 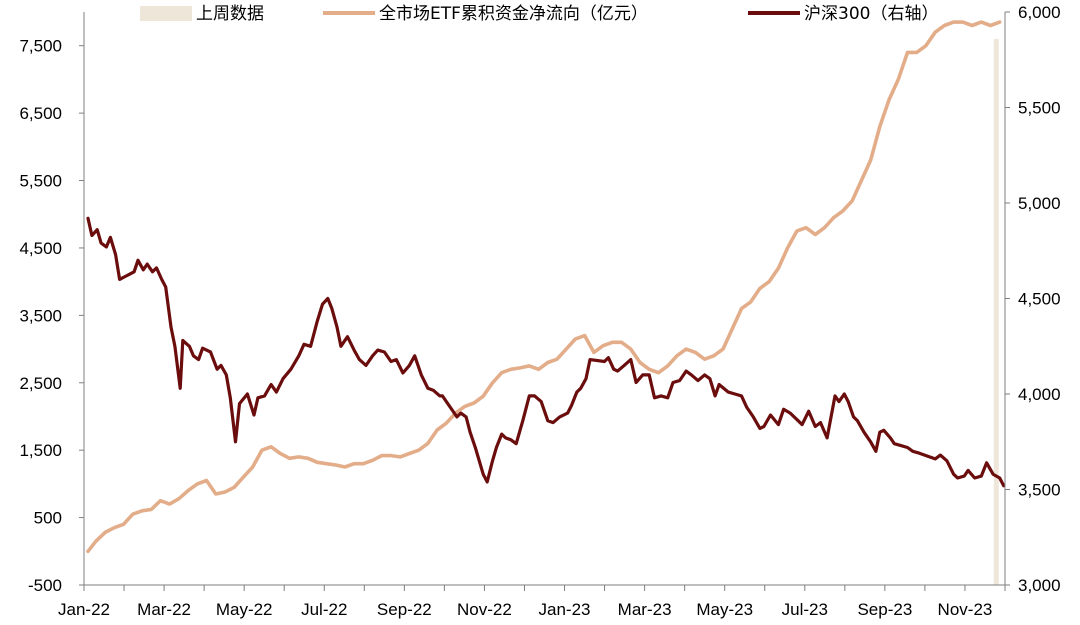 What do you see at coordinates (871, 14) in the screenshot?
I see `legend-label: 沪深300（右轴）` at bounding box center [871, 14].